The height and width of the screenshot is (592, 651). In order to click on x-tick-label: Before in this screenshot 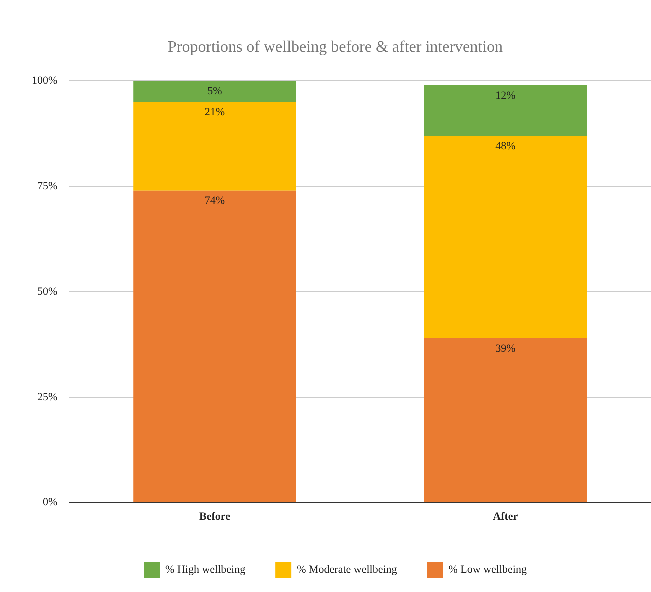, I will do `click(215, 517)`.